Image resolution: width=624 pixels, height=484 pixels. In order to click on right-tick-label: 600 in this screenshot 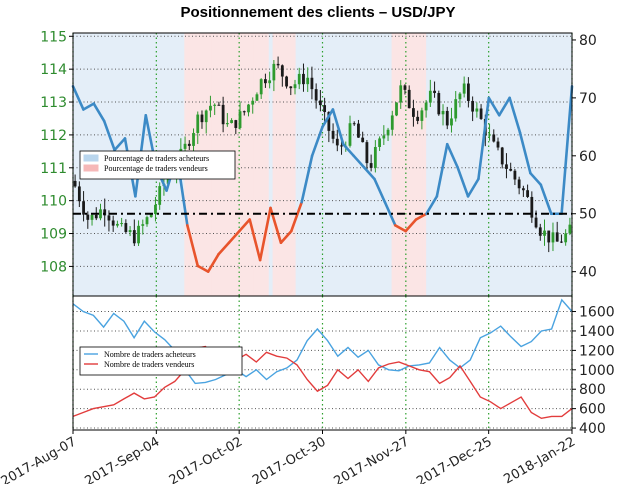, I will do `click(592, 410)`.